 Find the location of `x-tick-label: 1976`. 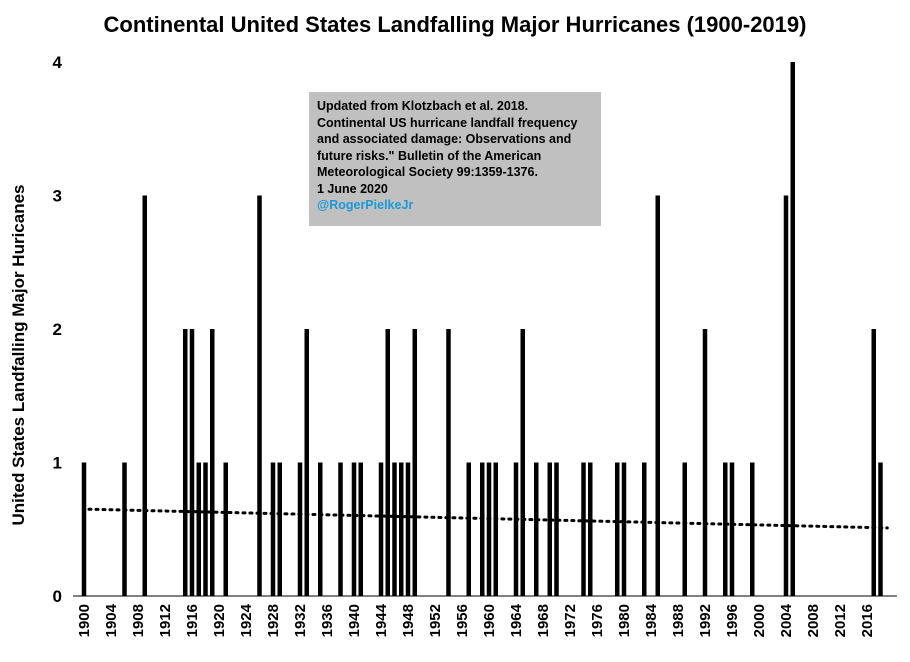

x-tick-label: 1976 is located at coordinates (597, 620).